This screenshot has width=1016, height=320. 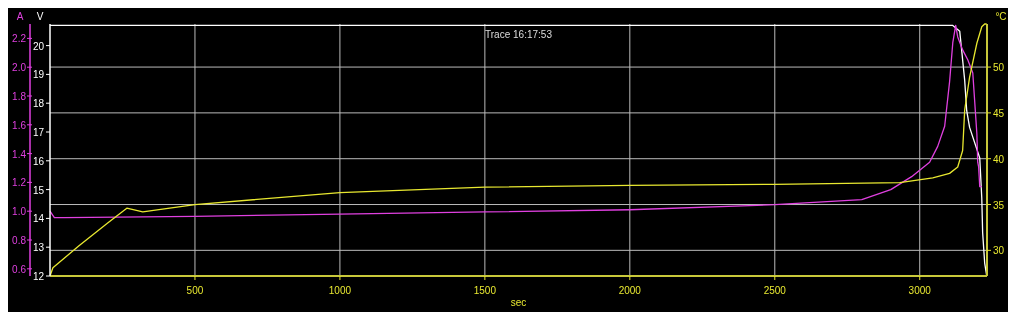 What do you see at coordinates (19, 183) in the screenshot?
I see `y3-tick-label: 1.2` at bounding box center [19, 183].